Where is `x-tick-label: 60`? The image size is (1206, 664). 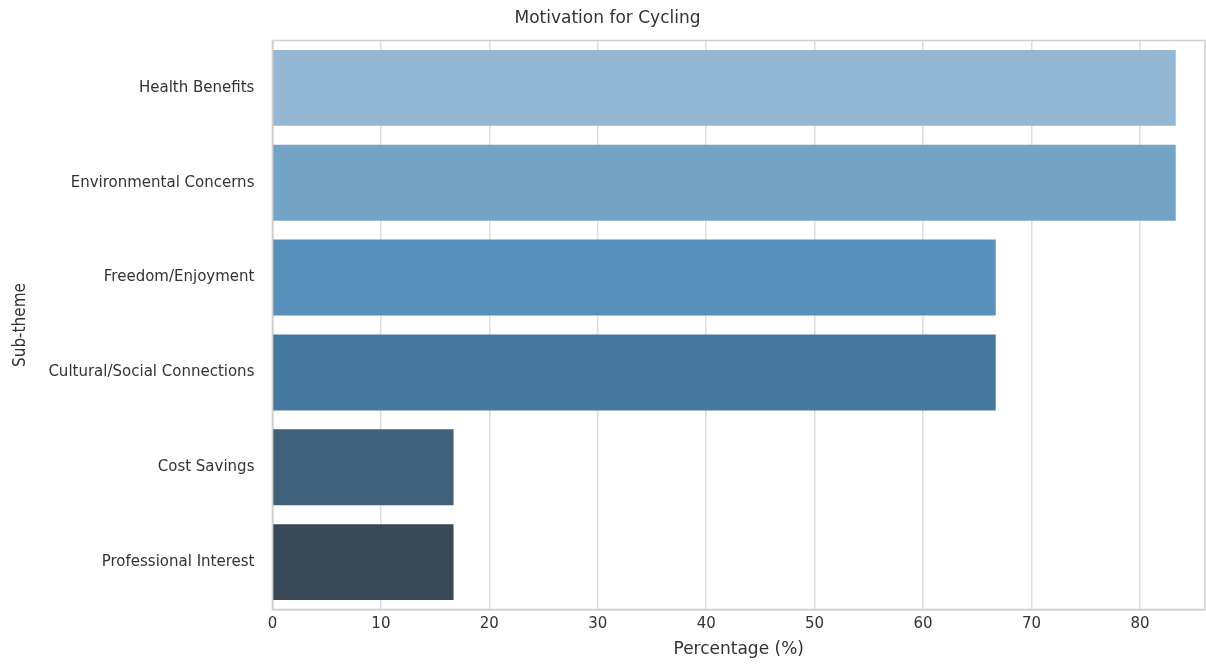 x-tick-label: 60 is located at coordinates (923, 623).